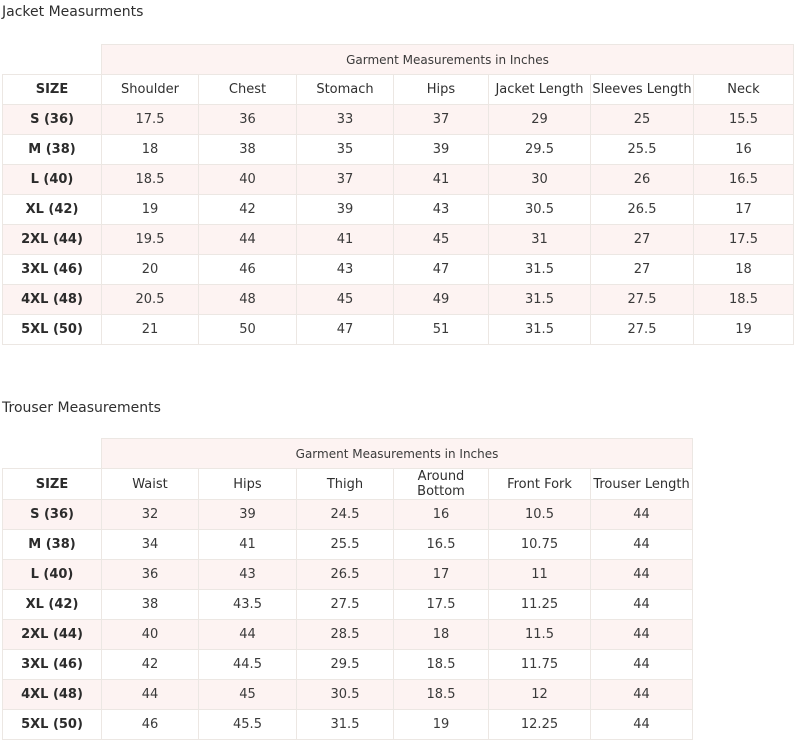 The image size is (794, 740). I want to click on jacket-measurement-cell: 42, so click(247, 209).